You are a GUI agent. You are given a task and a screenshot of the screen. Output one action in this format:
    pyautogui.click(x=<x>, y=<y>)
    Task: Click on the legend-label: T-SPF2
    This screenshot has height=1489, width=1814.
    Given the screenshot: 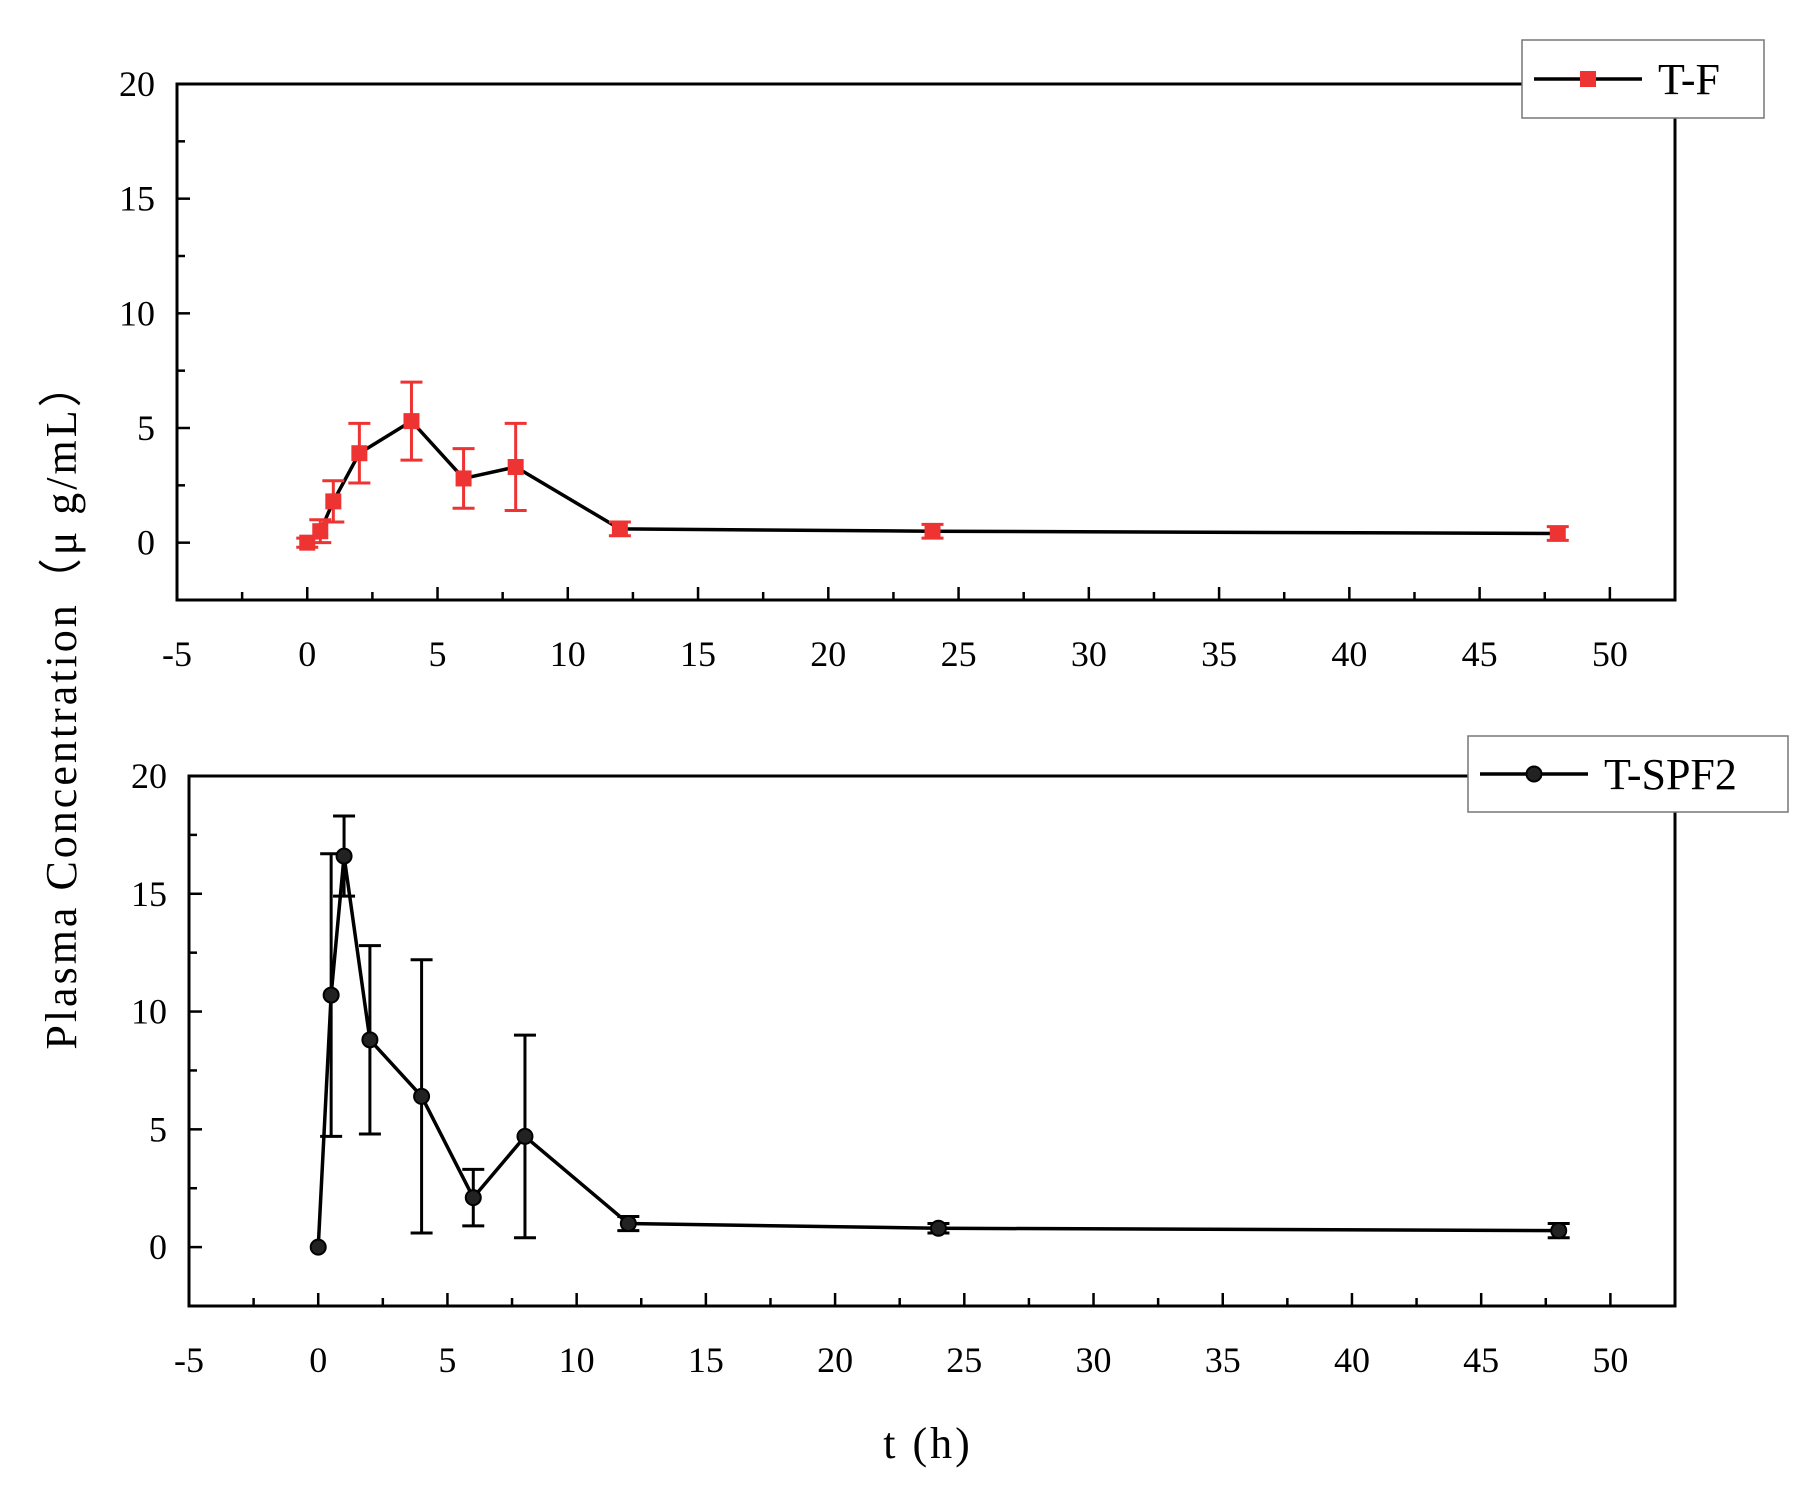 What is the action you would take?
    pyautogui.click(x=1670, y=774)
    